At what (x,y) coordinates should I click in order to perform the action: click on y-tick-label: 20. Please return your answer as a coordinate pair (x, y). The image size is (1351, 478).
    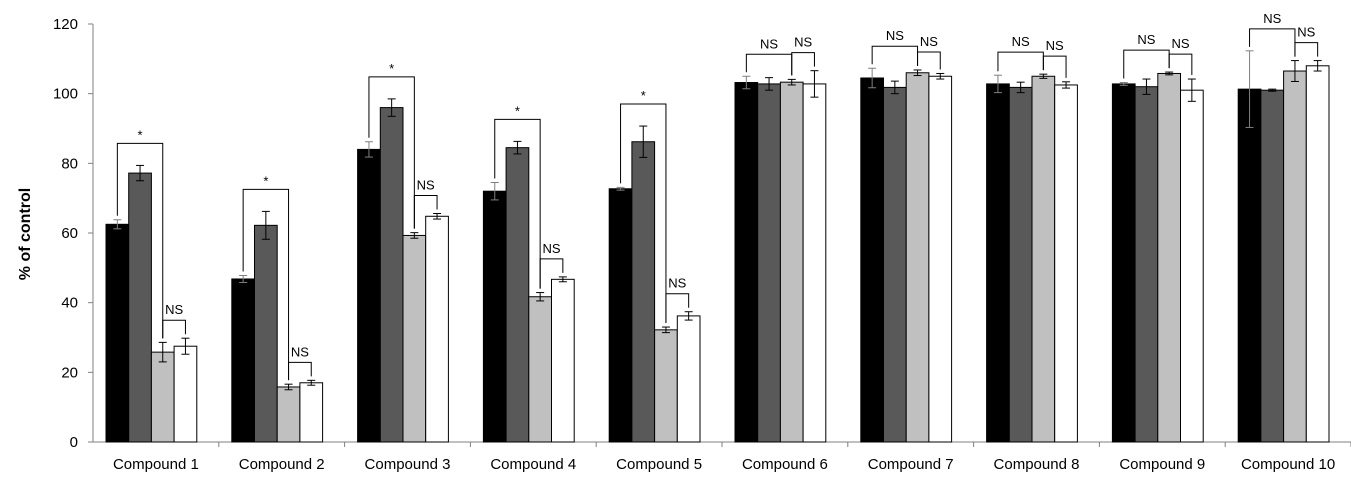
    Looking at the image, I should click on (69, 372).